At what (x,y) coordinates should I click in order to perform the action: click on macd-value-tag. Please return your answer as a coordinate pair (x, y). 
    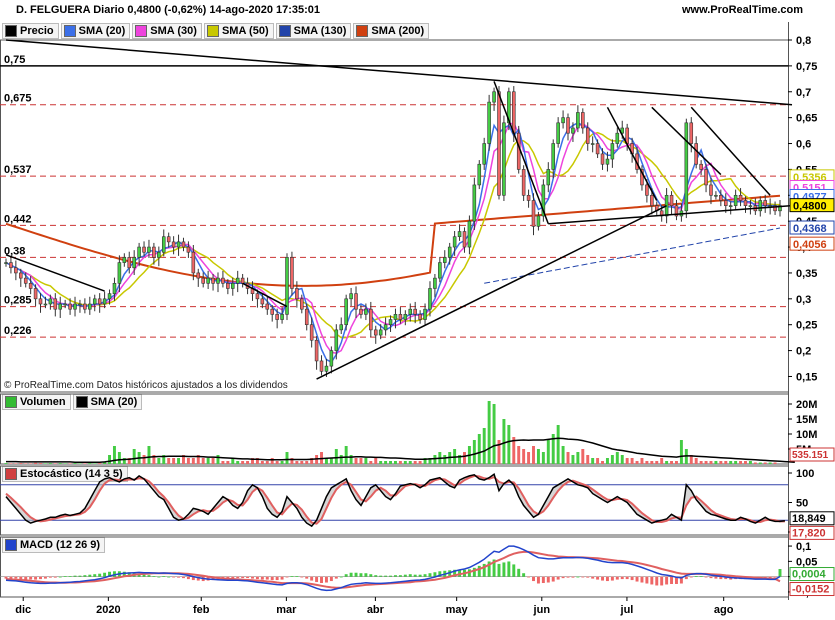
    Looking at the image, I should click on (812, 574).